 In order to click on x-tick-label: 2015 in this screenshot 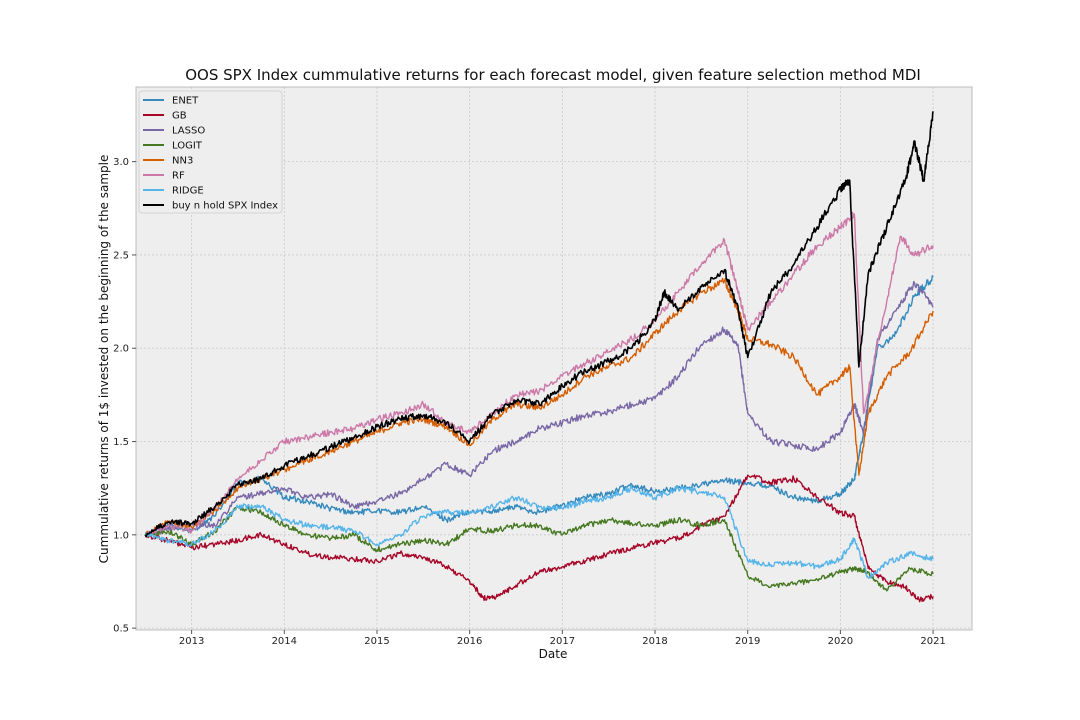, I will do `click(376, 641)`.